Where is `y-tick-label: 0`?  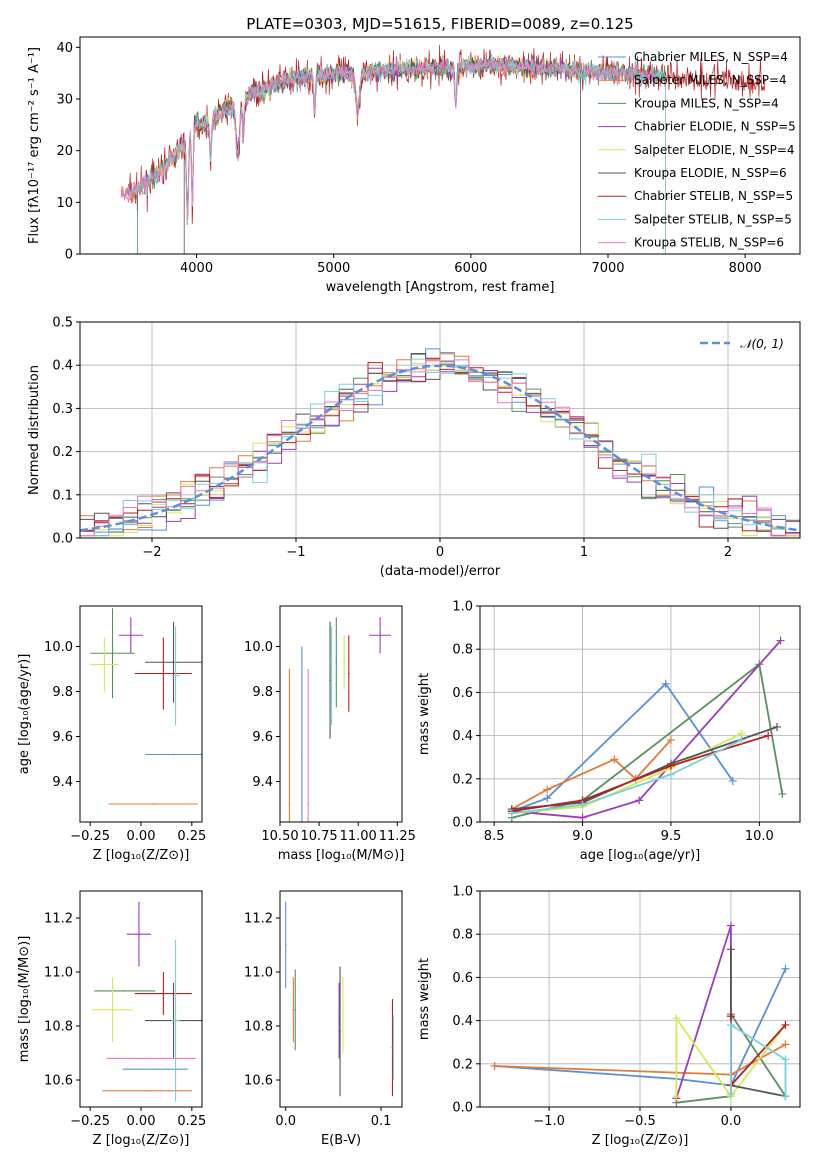 y-tick-label: 0 is located at coordinates (69, 255).